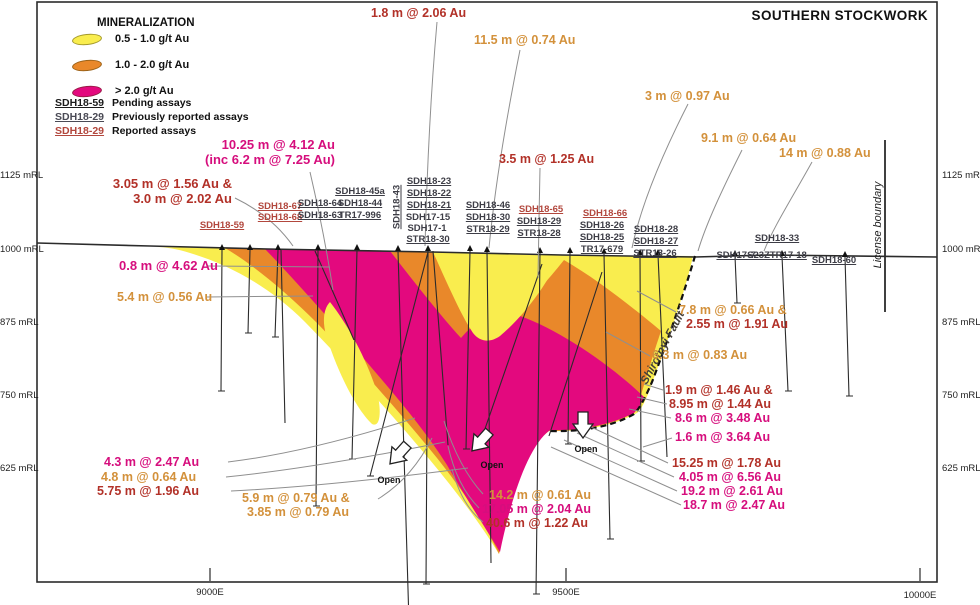 Image resolution: width=980 pixels, height=605 pixels. Describe the element at coordinates (360, 215) in the screenshot. I see `drill-label: TR17-996` at that location.